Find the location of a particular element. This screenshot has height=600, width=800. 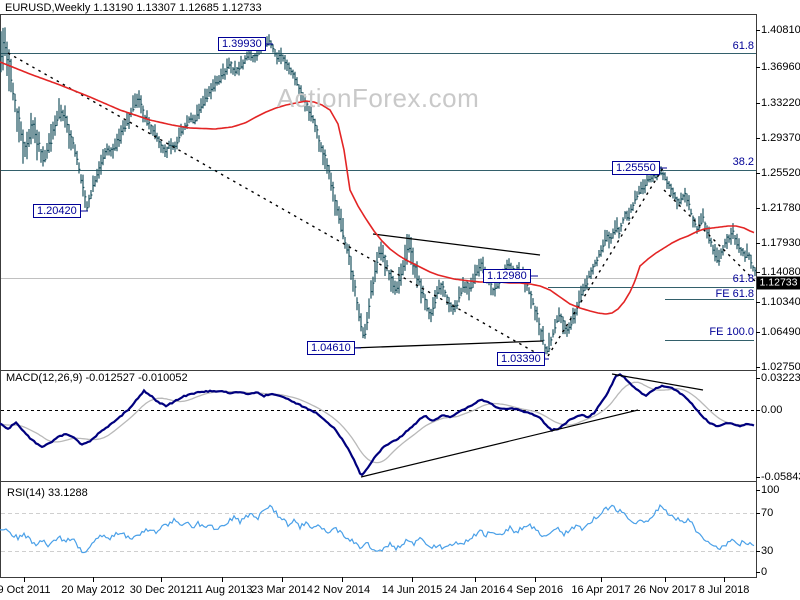

price-axis-label: 1.36960 is located at coordinates (780, 67).